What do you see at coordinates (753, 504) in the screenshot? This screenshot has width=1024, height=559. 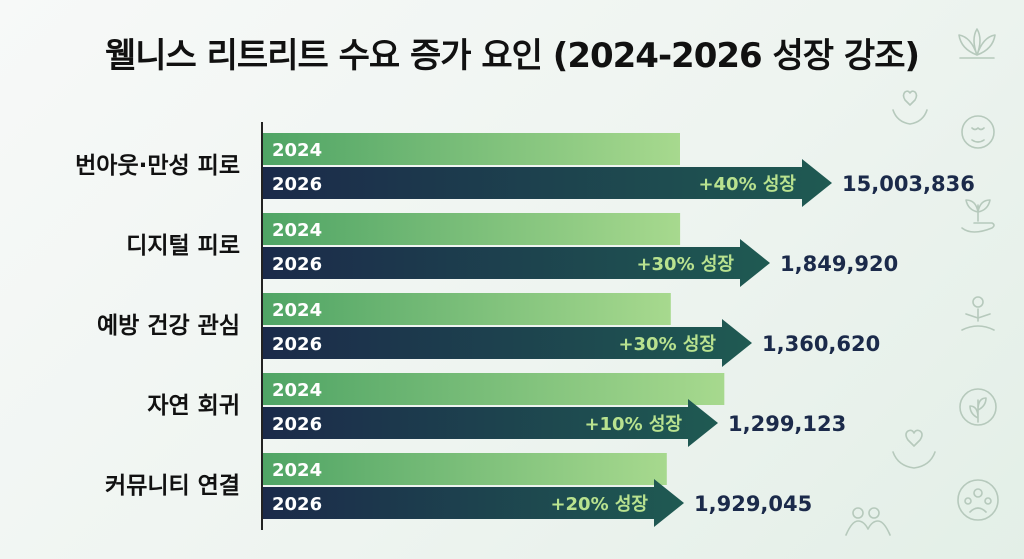 I see `value-label: 1,929,045` at bounding box center [753, 504].